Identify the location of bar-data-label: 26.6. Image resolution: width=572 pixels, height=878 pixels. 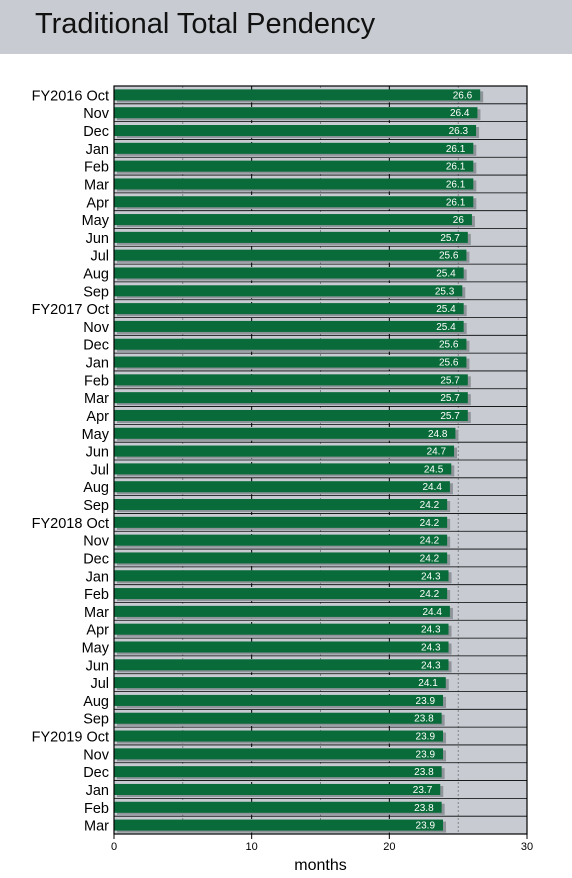
(463, 95).